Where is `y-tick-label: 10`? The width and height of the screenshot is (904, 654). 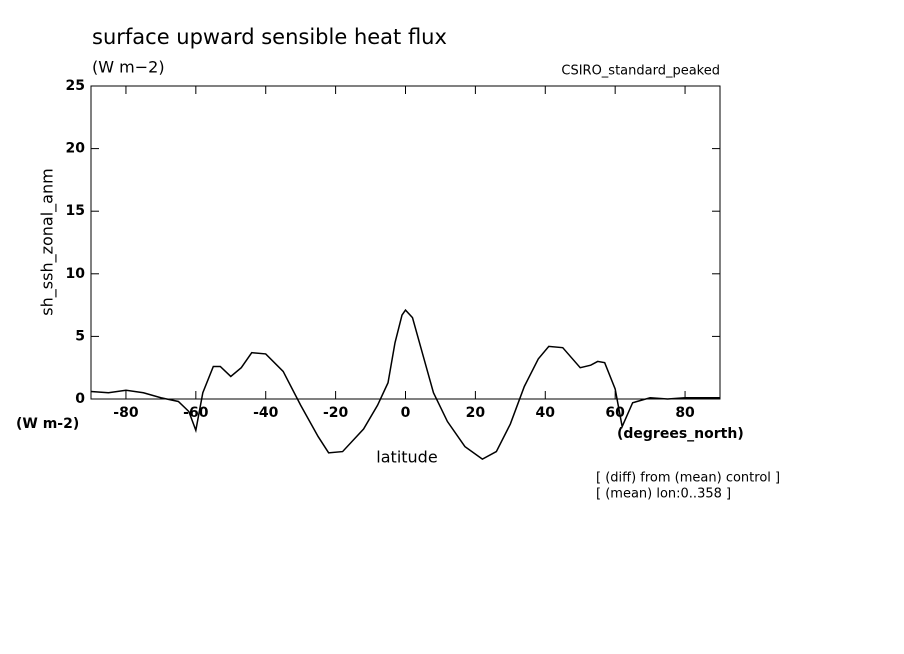 y-tick-label: 10 is located at coordinates (76, 274).